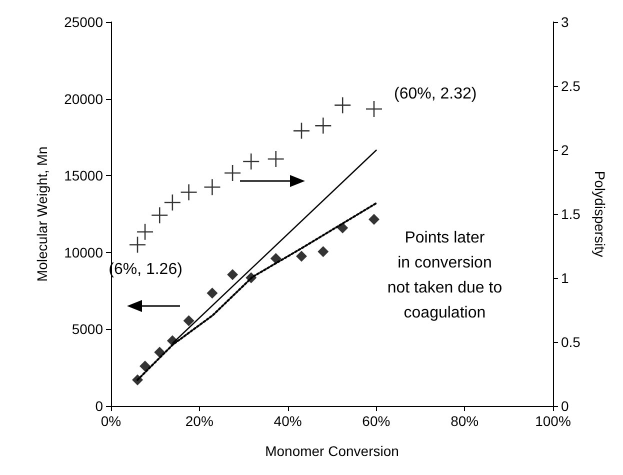 The height and width of the screenshot is (475, 623). What do you see at coordinates (565, 278) in the screenshot?
I see `y2-tick-label: 1` at bounding box center [565, 278].